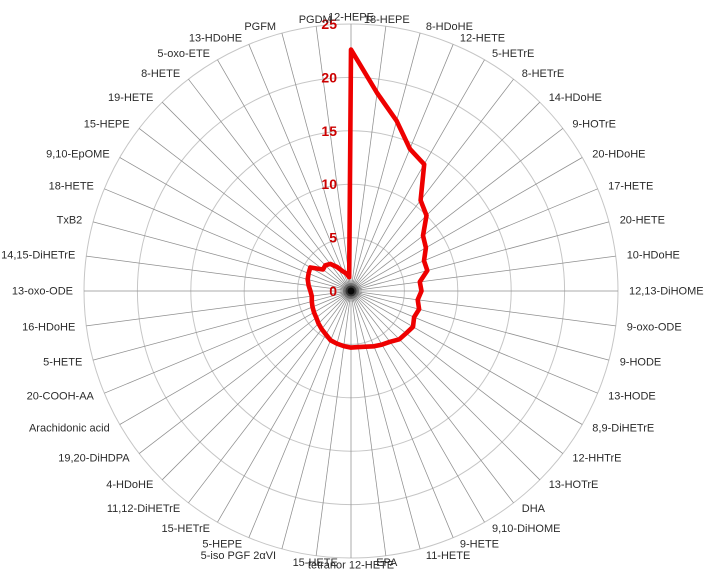 This screenshot has width=708, height=588. I want to click on axis-label: 5-HETrE, so click(513, 54).